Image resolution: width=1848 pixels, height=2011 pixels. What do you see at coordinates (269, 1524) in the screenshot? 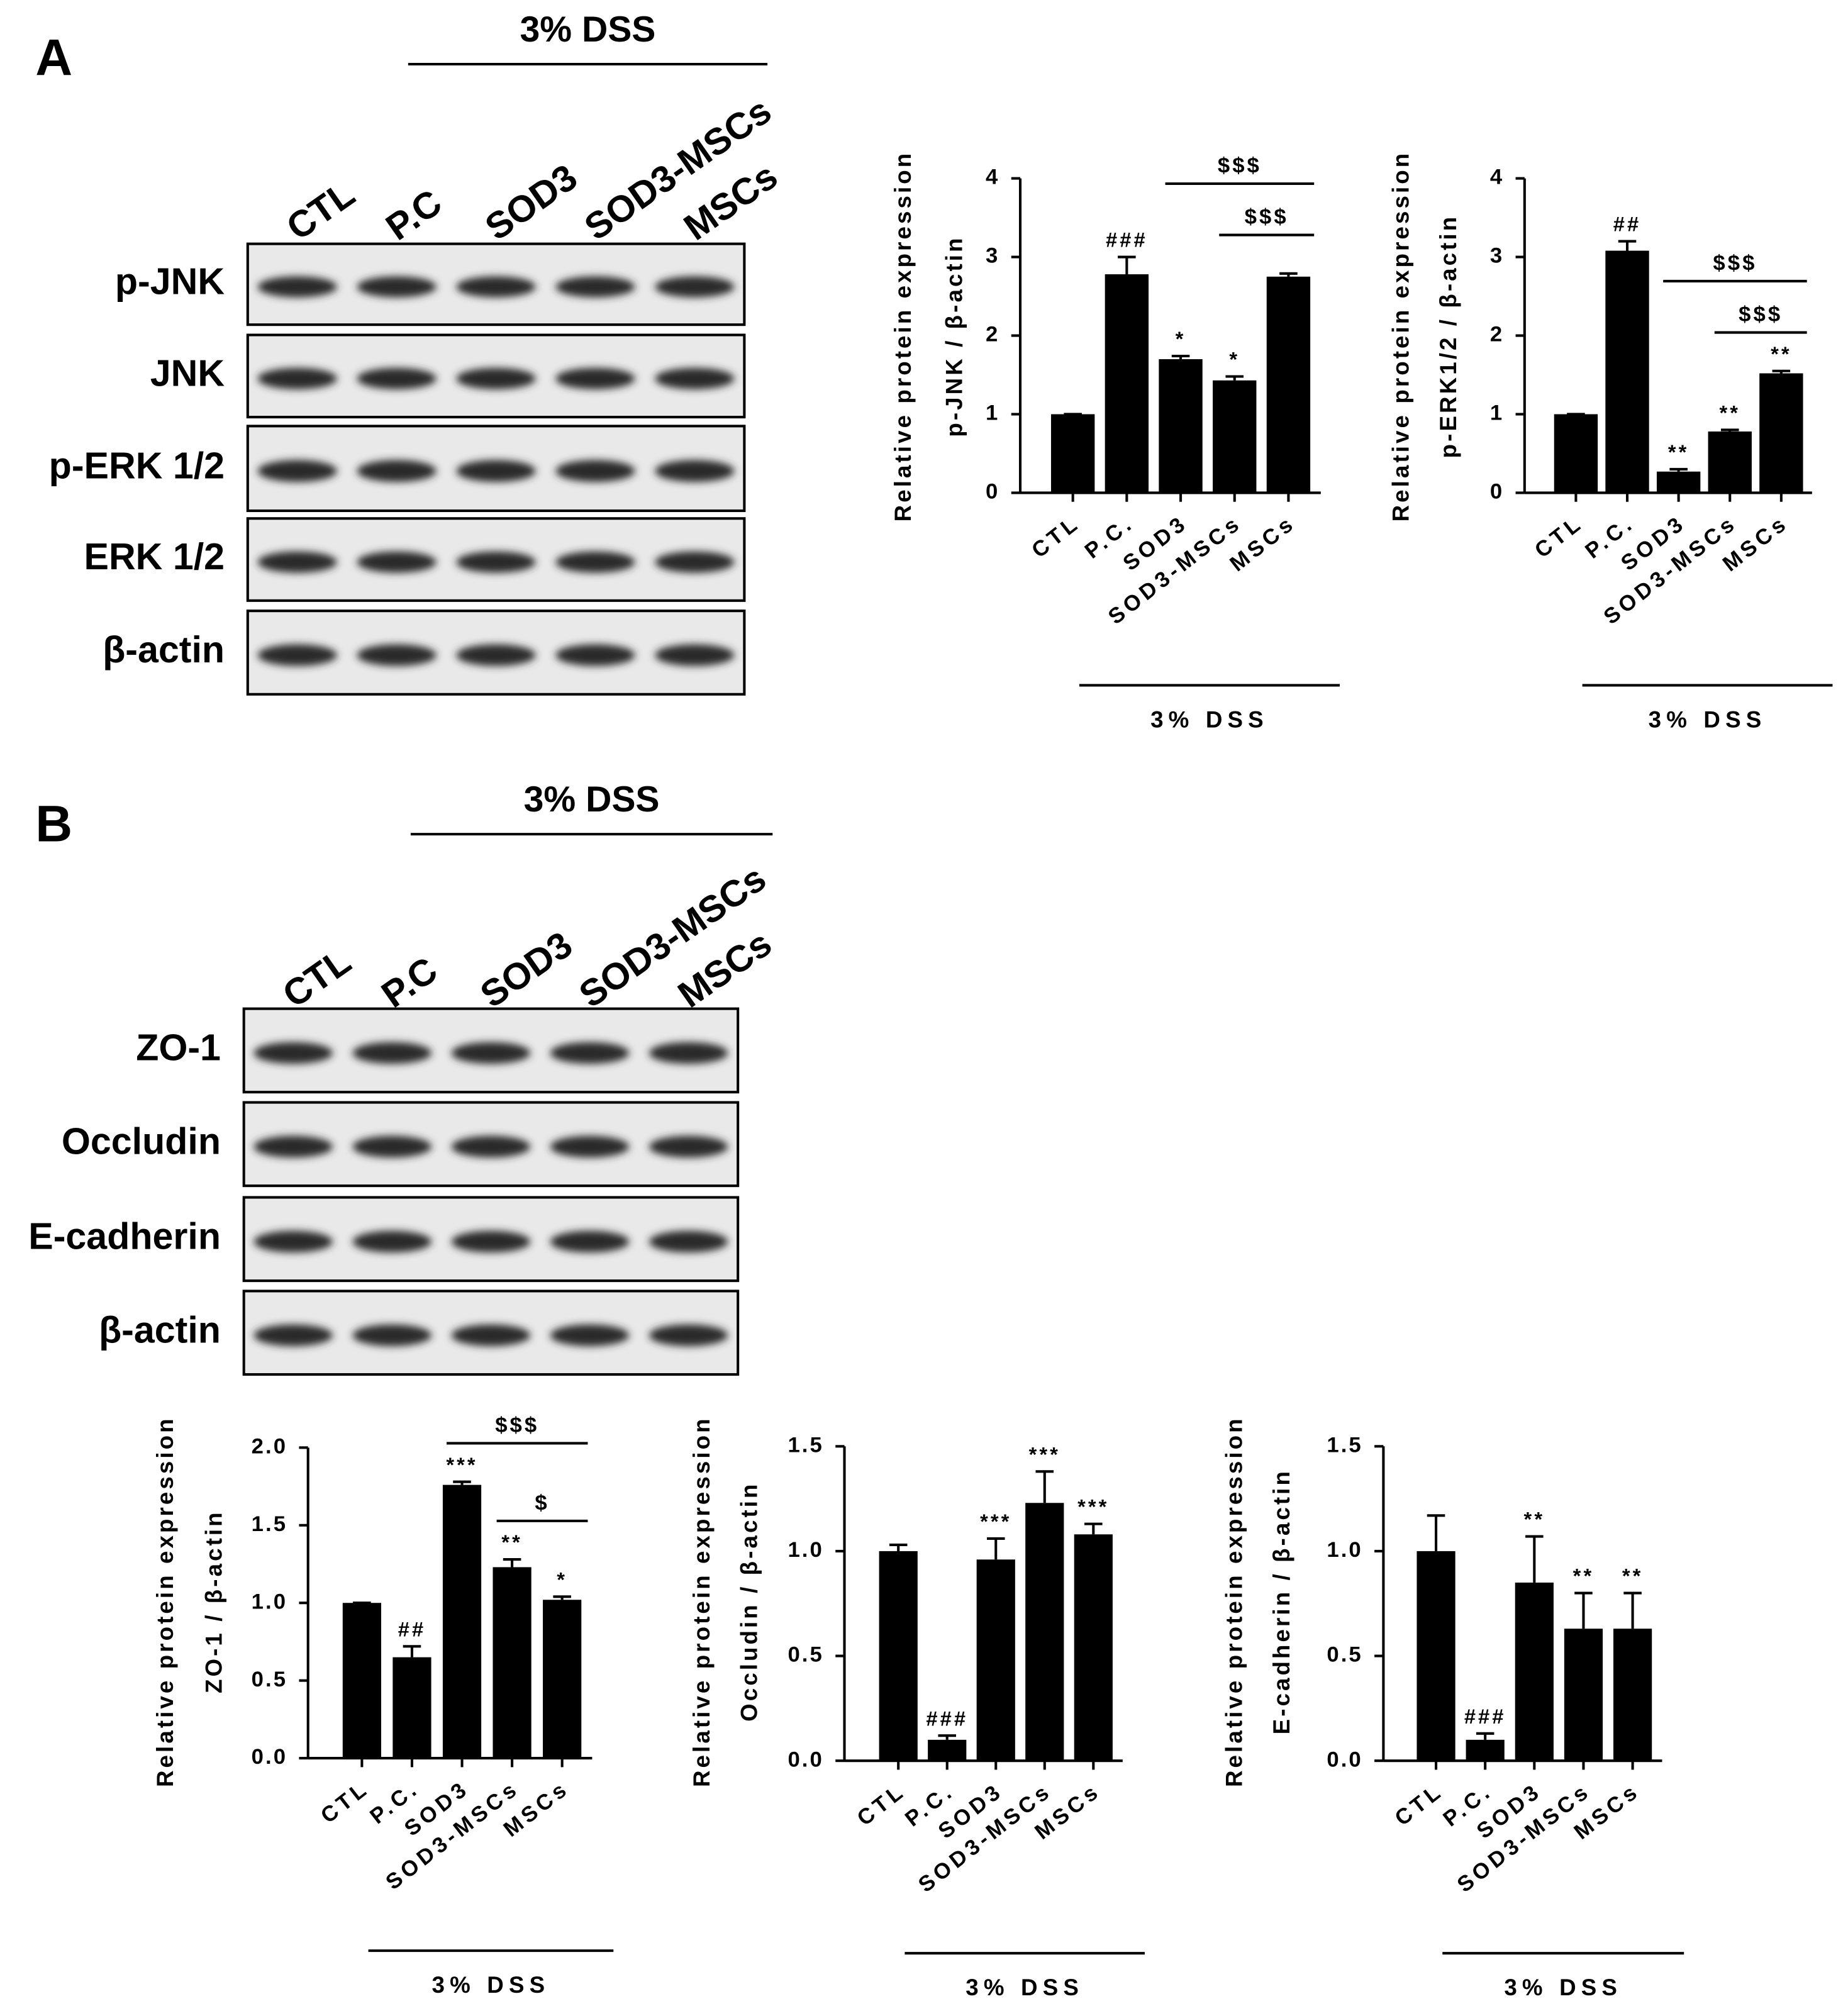
I see `y-tick-label: 1.5` at bounding box center [269, 1524].